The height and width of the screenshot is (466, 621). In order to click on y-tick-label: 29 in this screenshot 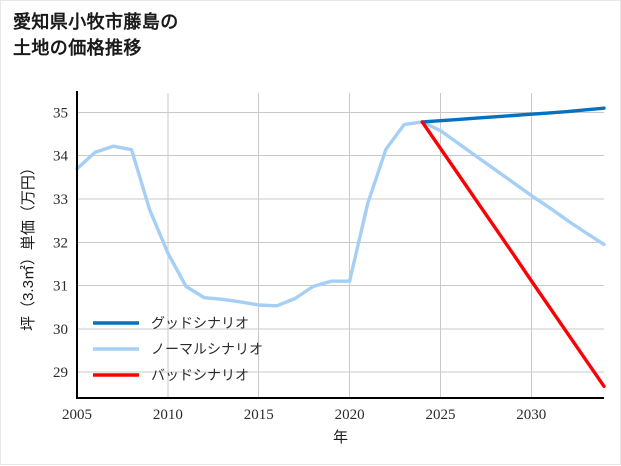, I will do `click(60, 373)`.